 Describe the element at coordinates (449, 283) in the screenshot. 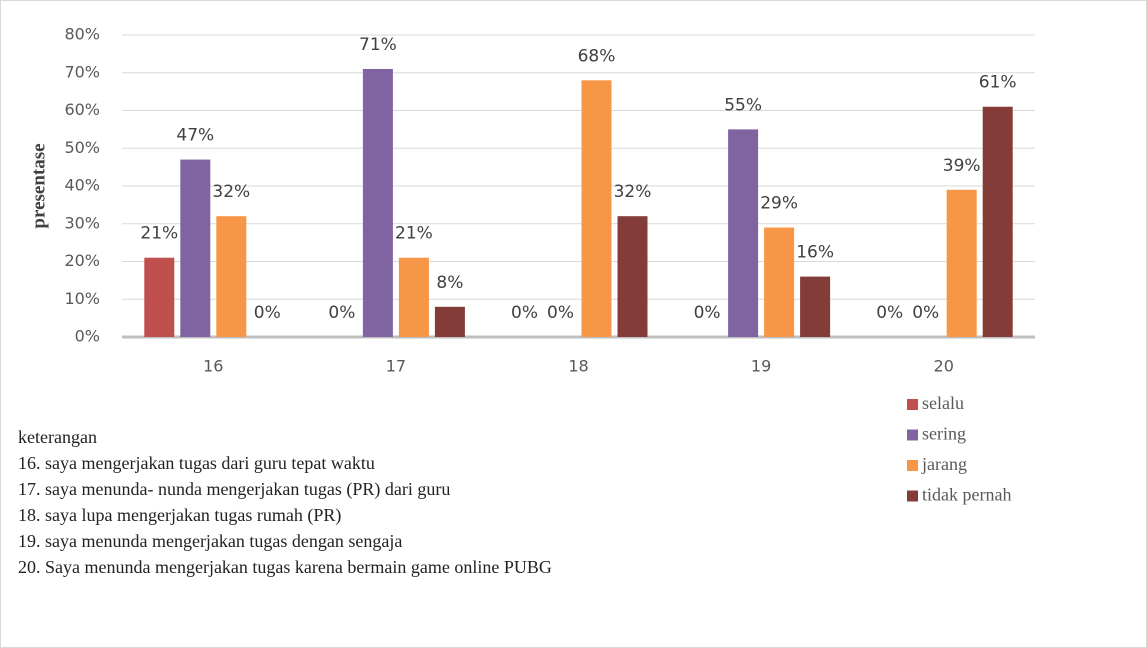

I see `value-label: 8%` at that location.